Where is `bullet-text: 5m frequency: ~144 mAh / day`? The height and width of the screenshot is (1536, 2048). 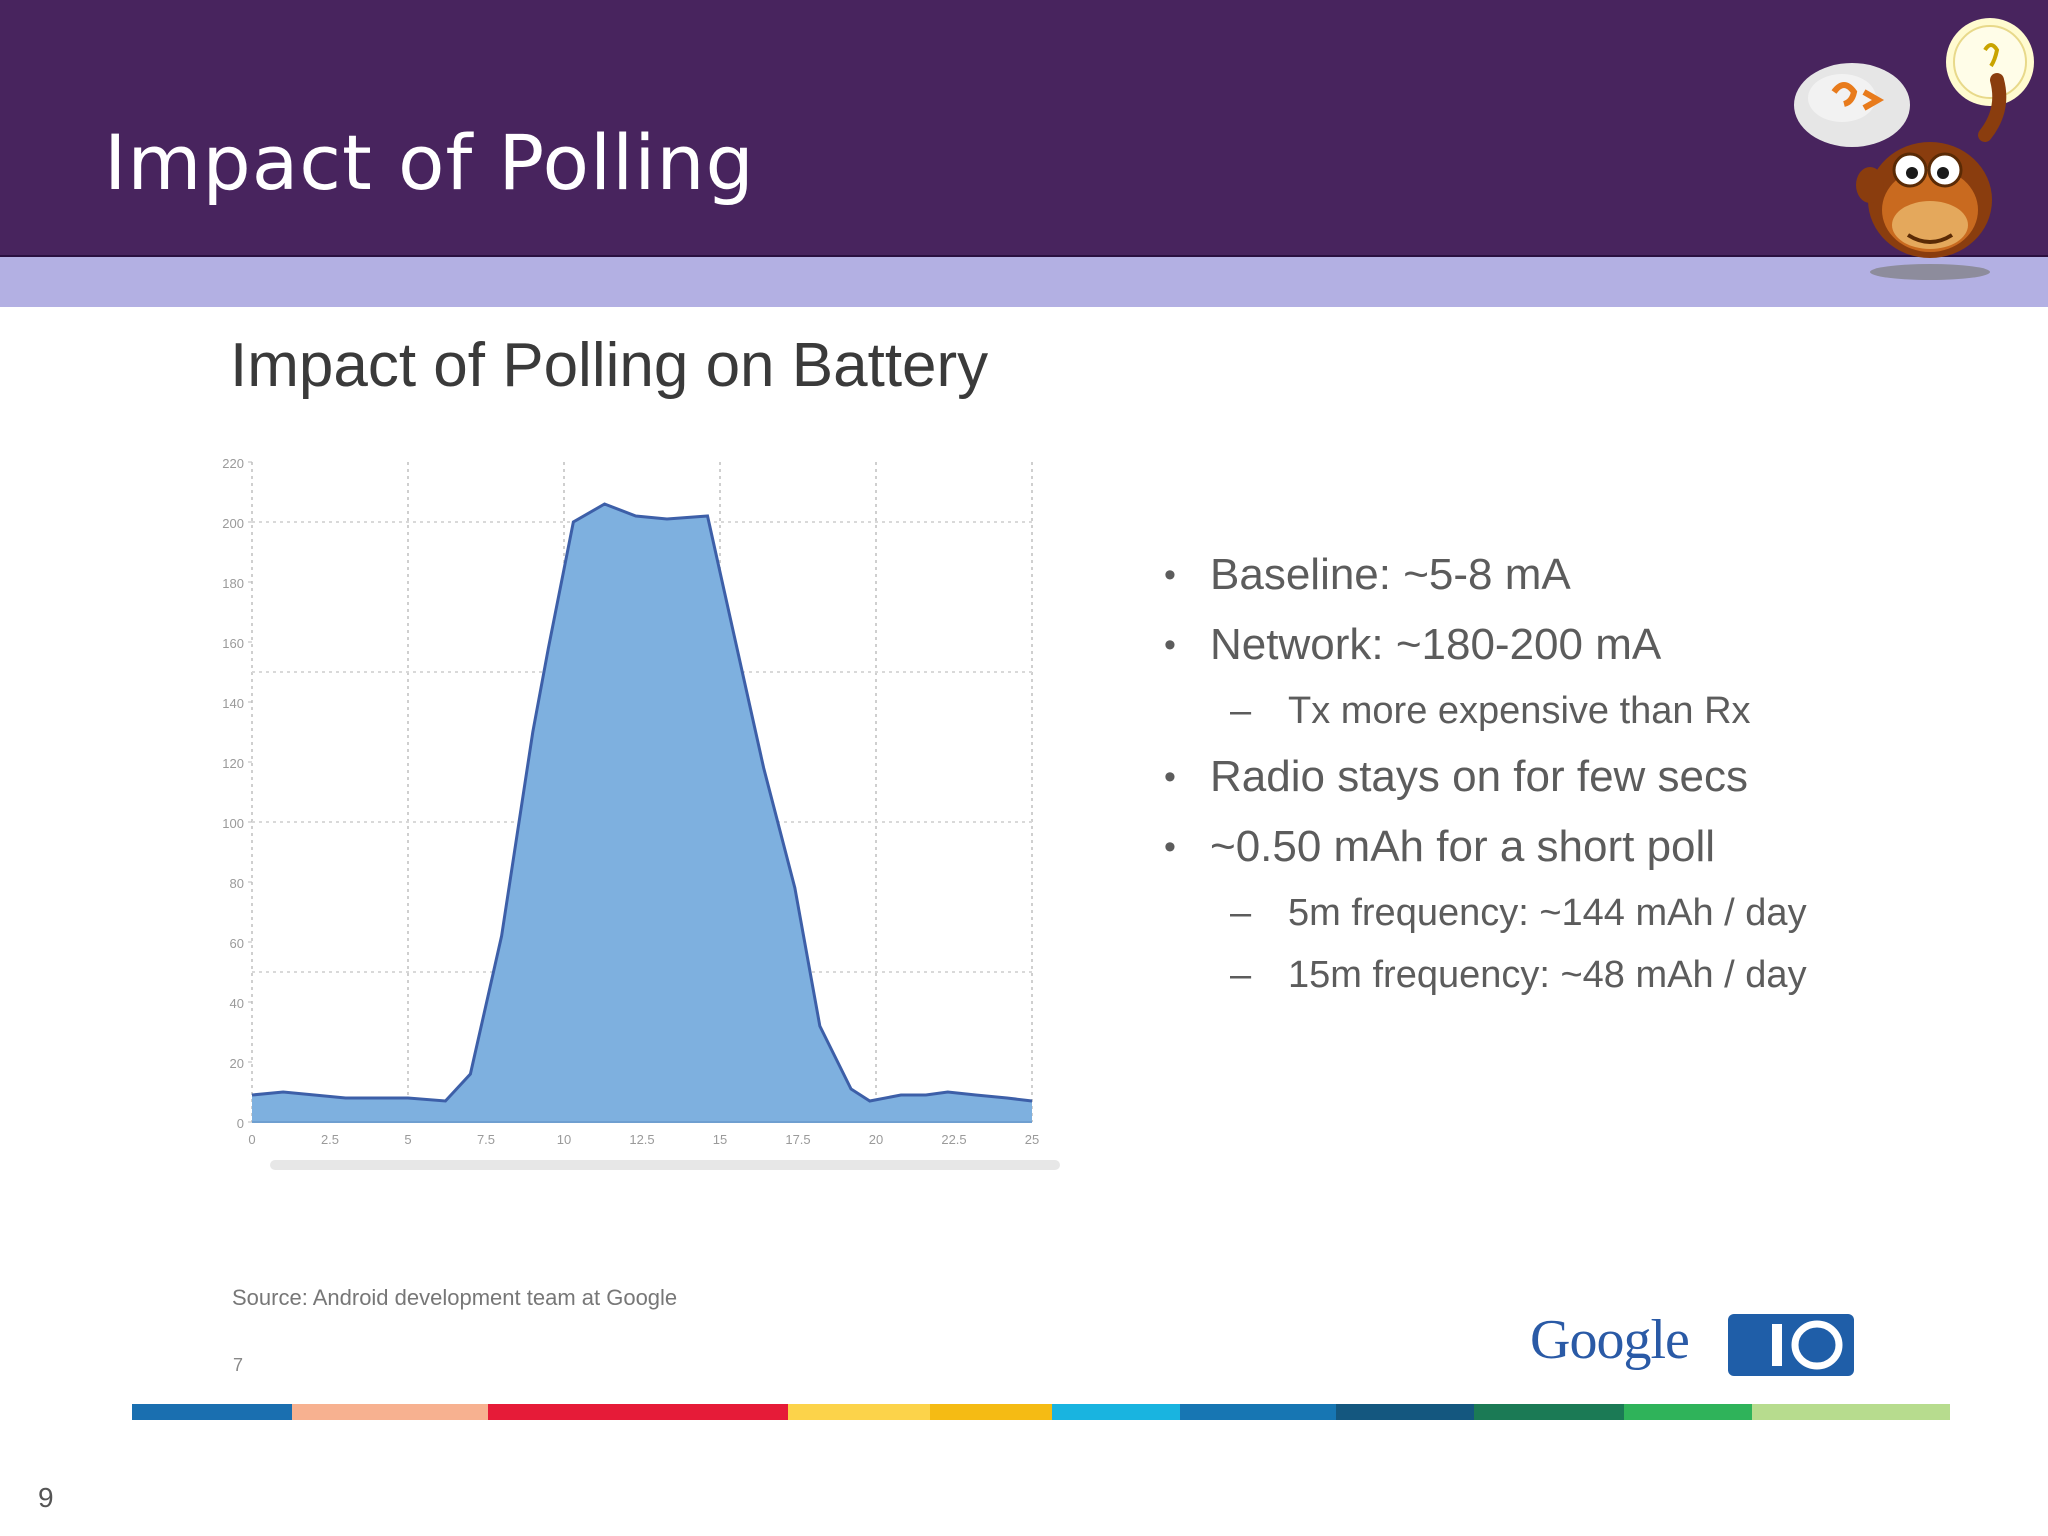 bullet-text: 5m frequency: ~144 mAh / day is located at coordinates (1547, 913).